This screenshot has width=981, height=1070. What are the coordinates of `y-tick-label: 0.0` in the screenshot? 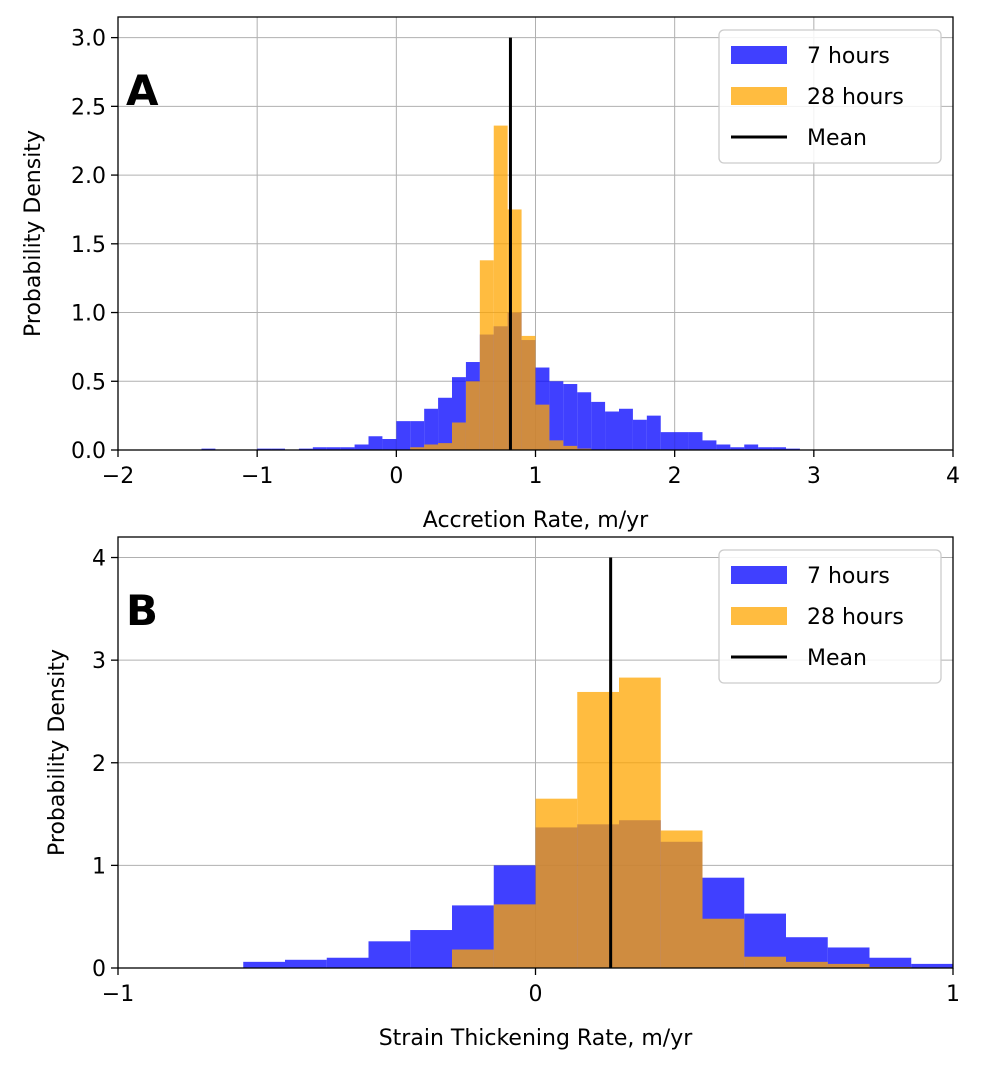 It's located at (88, 451).